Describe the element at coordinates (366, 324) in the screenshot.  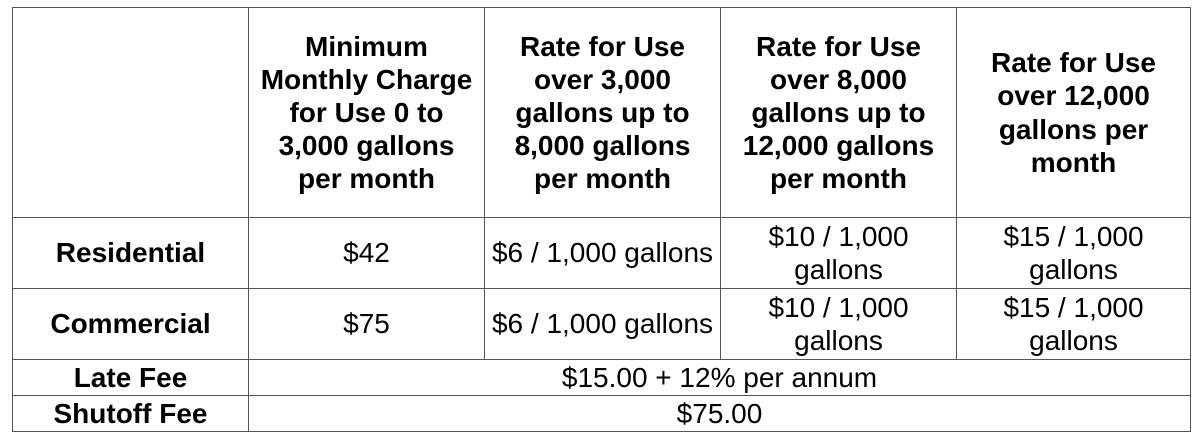
I see `commercial-minimum-charge: $75` at that location.